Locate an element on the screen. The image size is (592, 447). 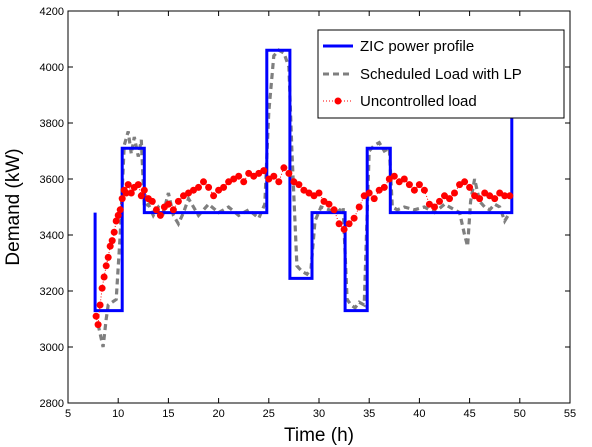
y-tick-label: 3800 is located at coordinates (52, 124).